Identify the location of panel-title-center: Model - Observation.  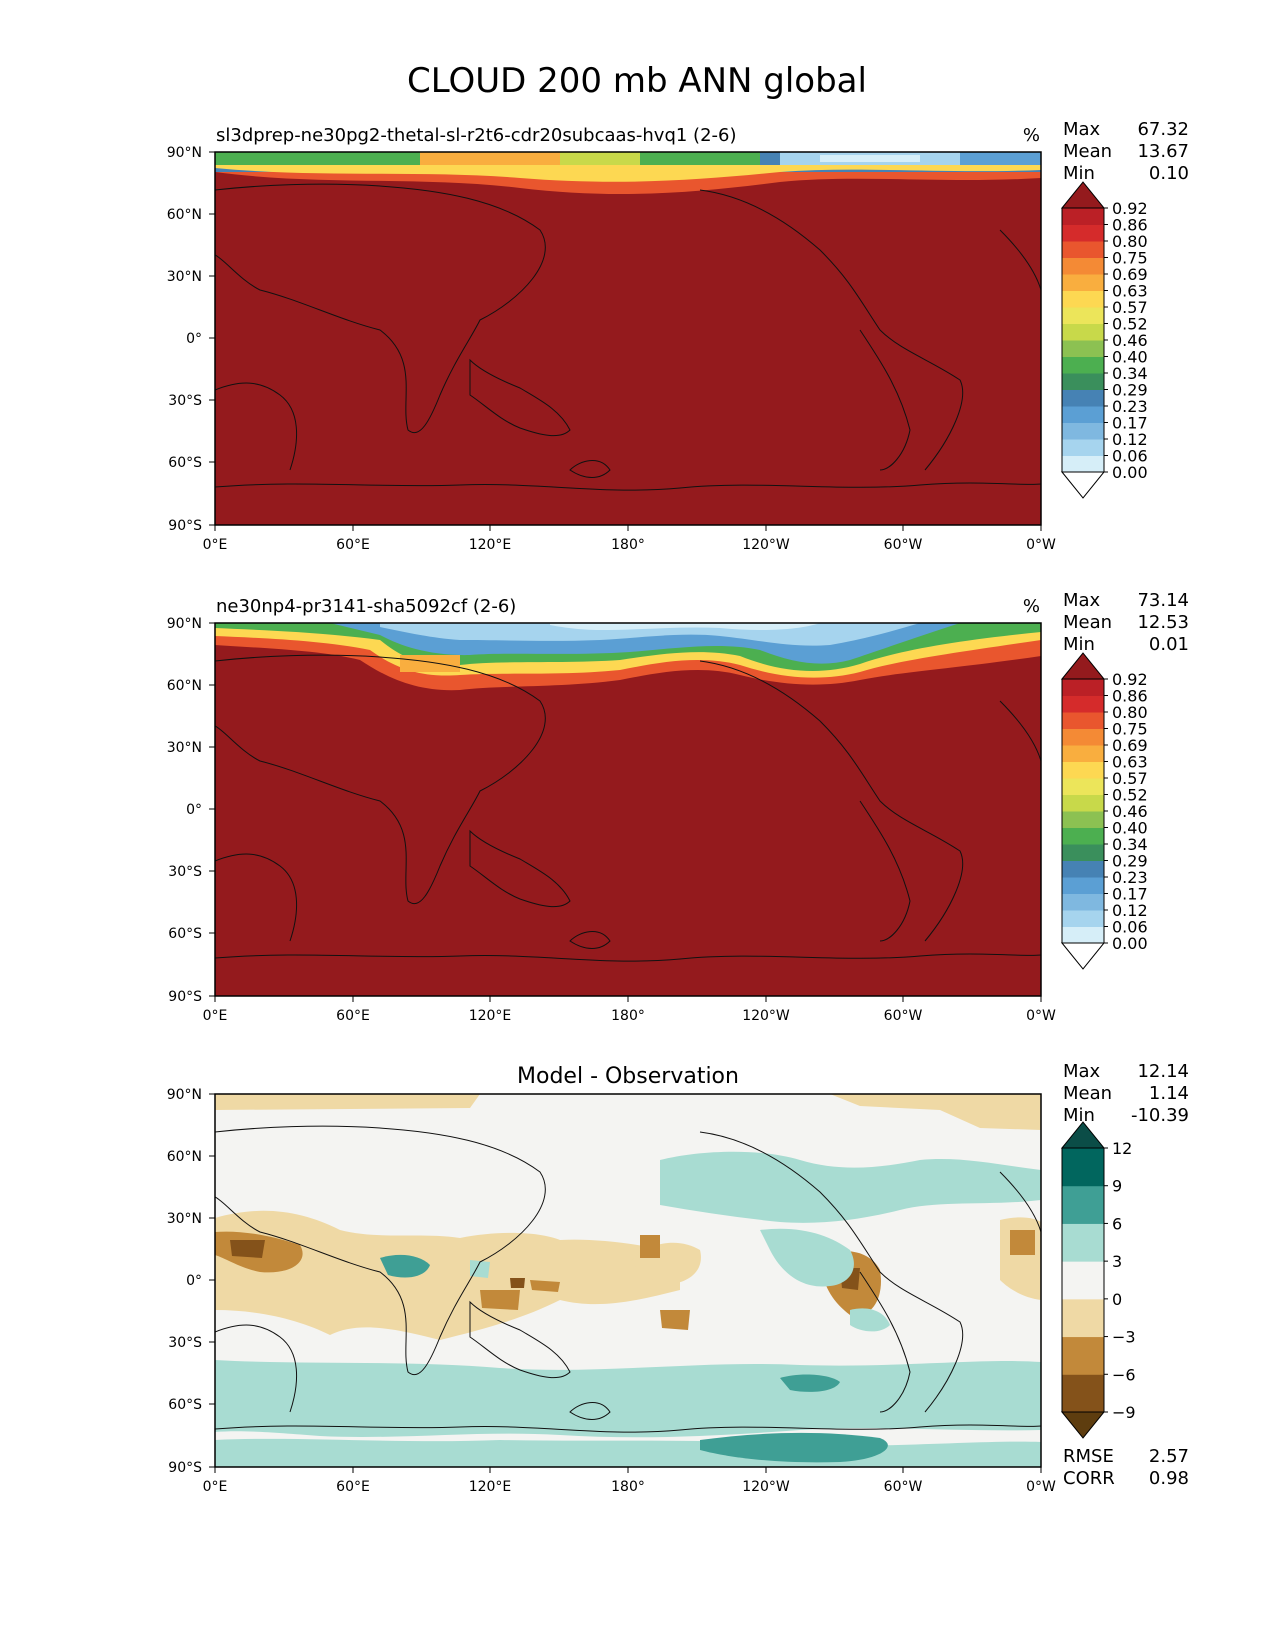
(628, 1076).